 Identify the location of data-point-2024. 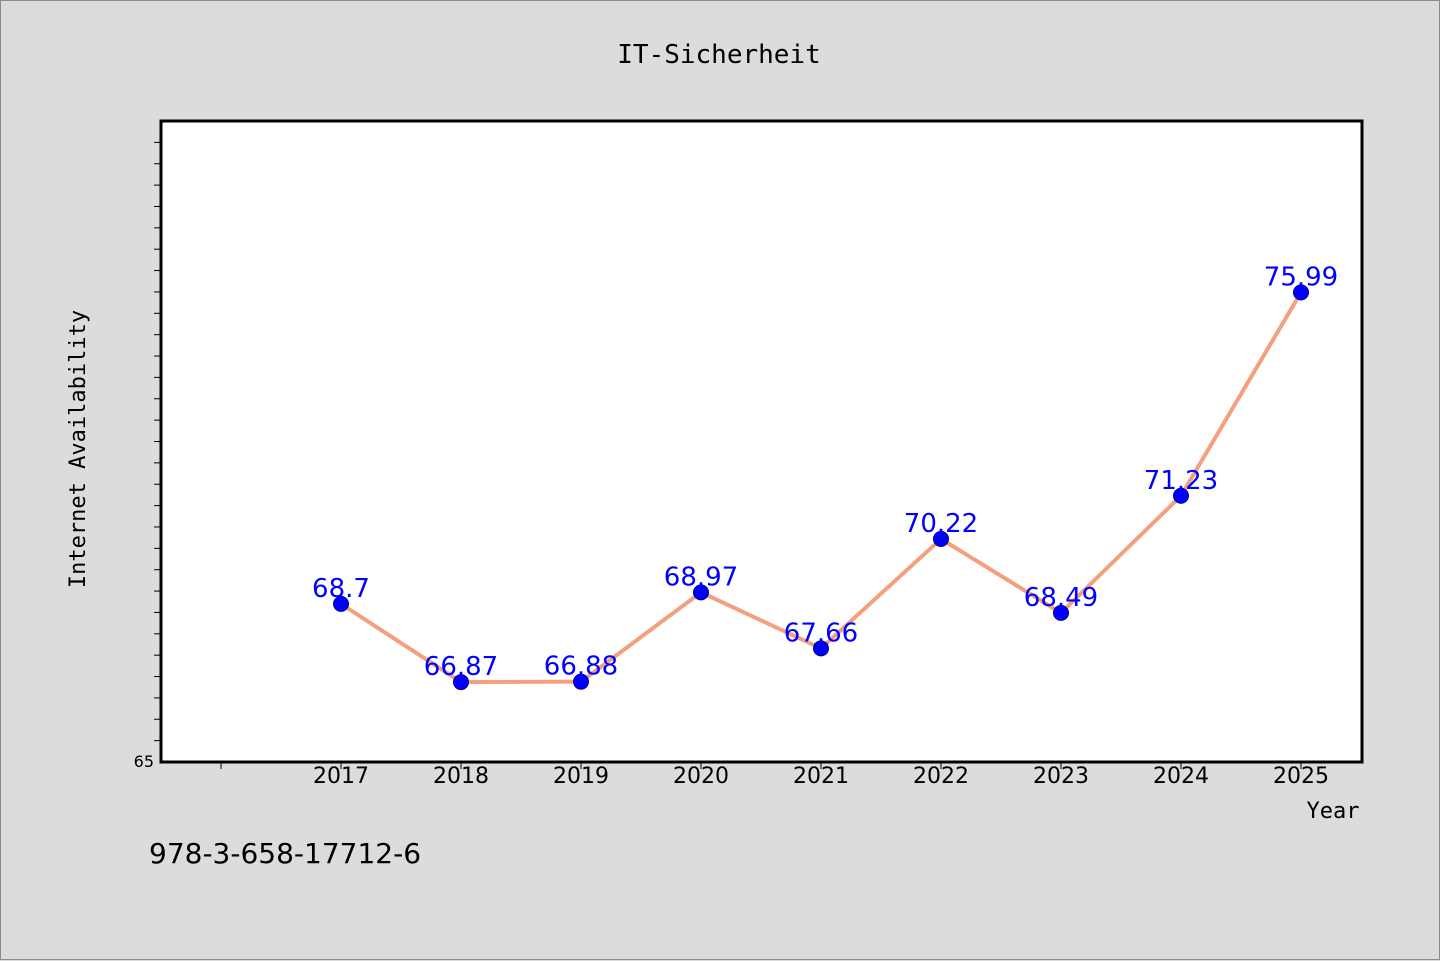
(1181, 495).